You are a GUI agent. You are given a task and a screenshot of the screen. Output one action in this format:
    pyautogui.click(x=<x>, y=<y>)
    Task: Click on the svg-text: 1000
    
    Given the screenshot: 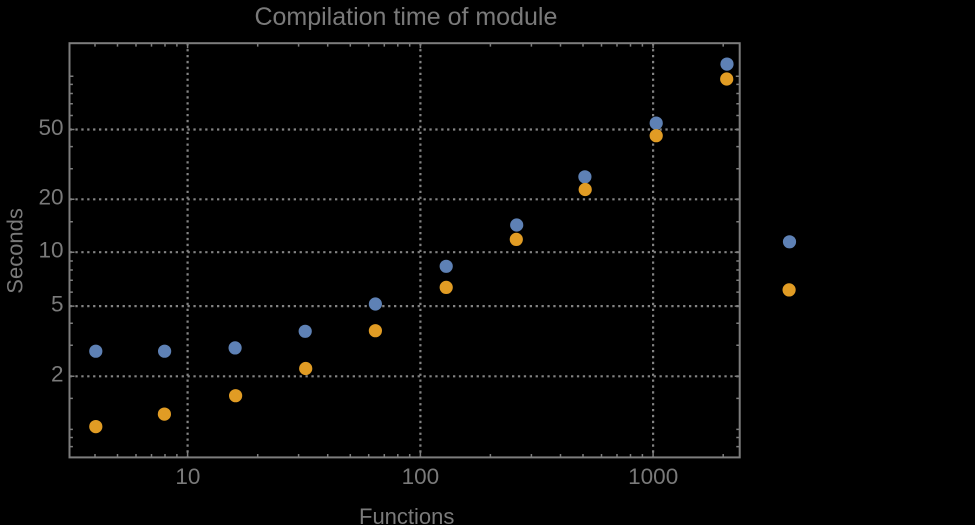 What is the action you would take?
    pyautogui.click(x=653, y=476)
    